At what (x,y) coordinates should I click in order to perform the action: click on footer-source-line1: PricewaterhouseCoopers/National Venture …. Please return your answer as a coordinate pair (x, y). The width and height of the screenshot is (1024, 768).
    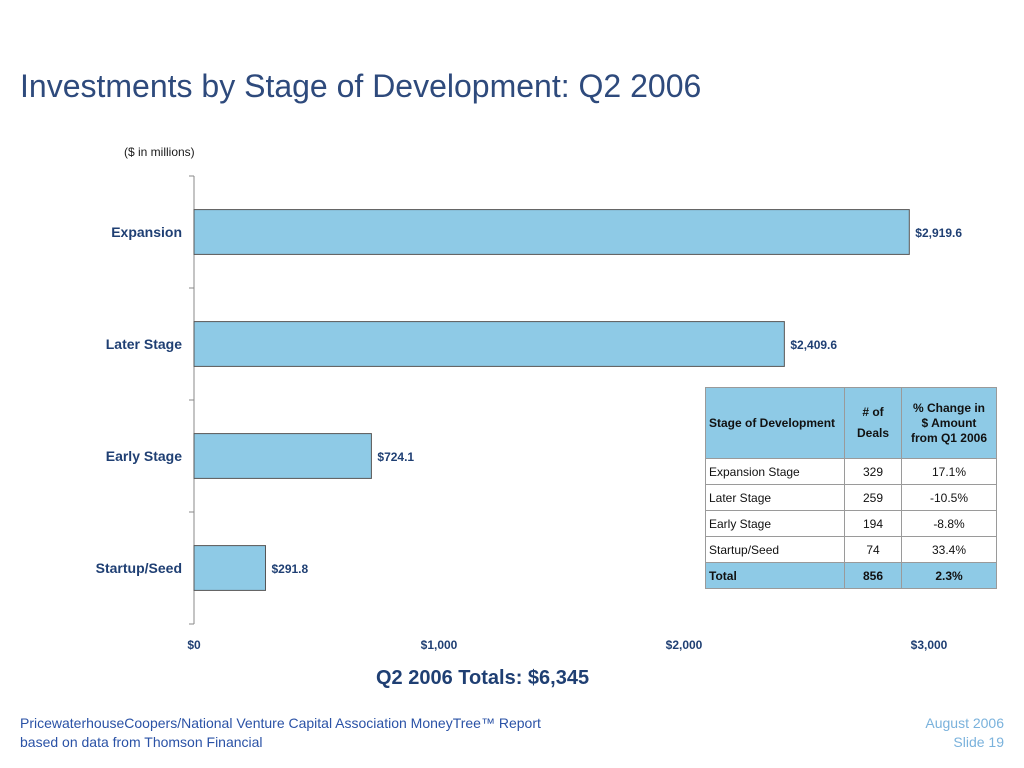
    Looking at the image, I should click on (280, 723).